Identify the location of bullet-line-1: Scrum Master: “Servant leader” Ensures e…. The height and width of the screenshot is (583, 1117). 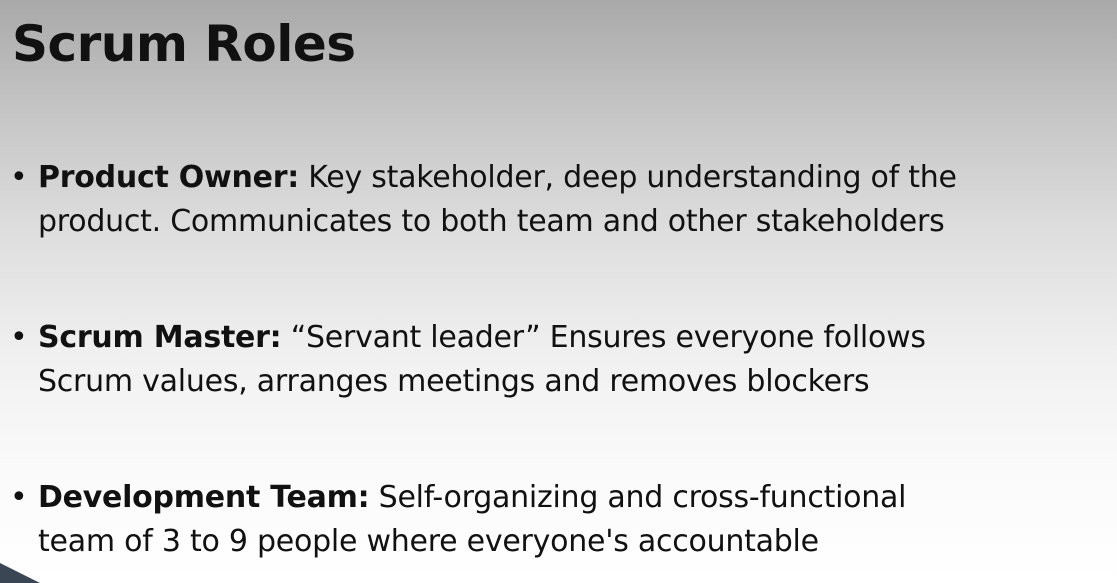
(575, 338).